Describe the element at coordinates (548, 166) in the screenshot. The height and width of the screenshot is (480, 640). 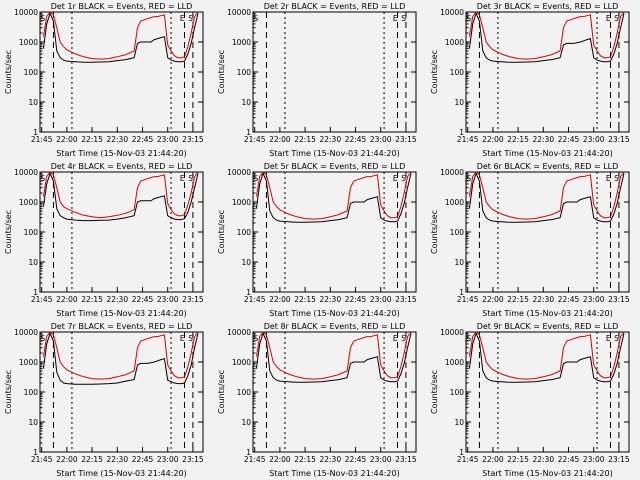
I see `chart-title: Det 6r BLACK = Events, RED = LLD` at that location.